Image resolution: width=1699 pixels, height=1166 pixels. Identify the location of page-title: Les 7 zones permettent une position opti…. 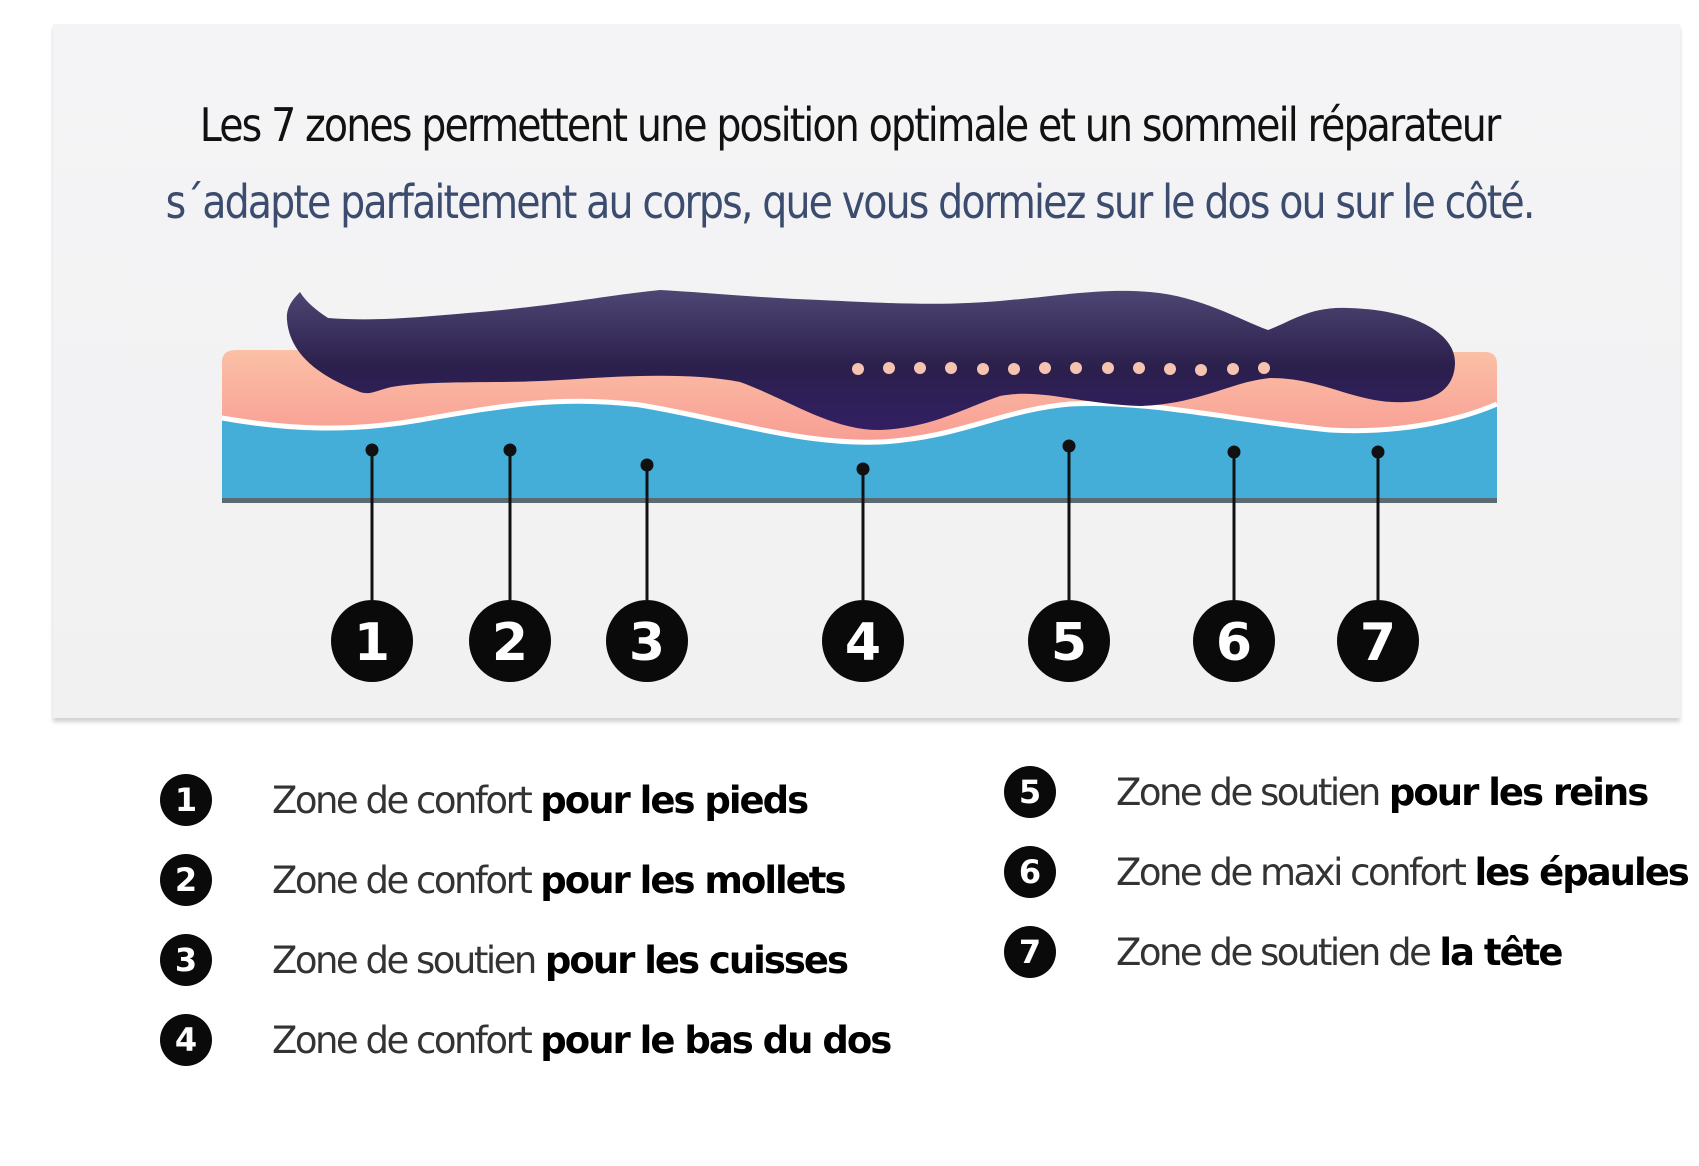
(850, 125).